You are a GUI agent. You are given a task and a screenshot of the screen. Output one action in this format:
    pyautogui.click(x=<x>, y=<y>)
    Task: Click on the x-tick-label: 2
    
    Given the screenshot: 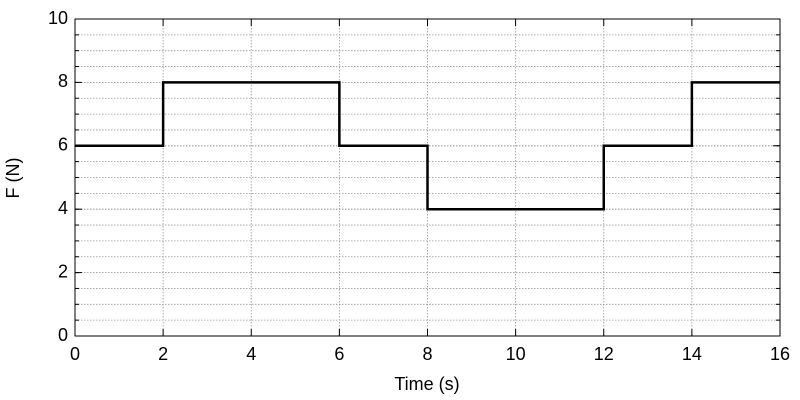 What is the action you would take?
    pyautogui.click(x=163, y=354)
    